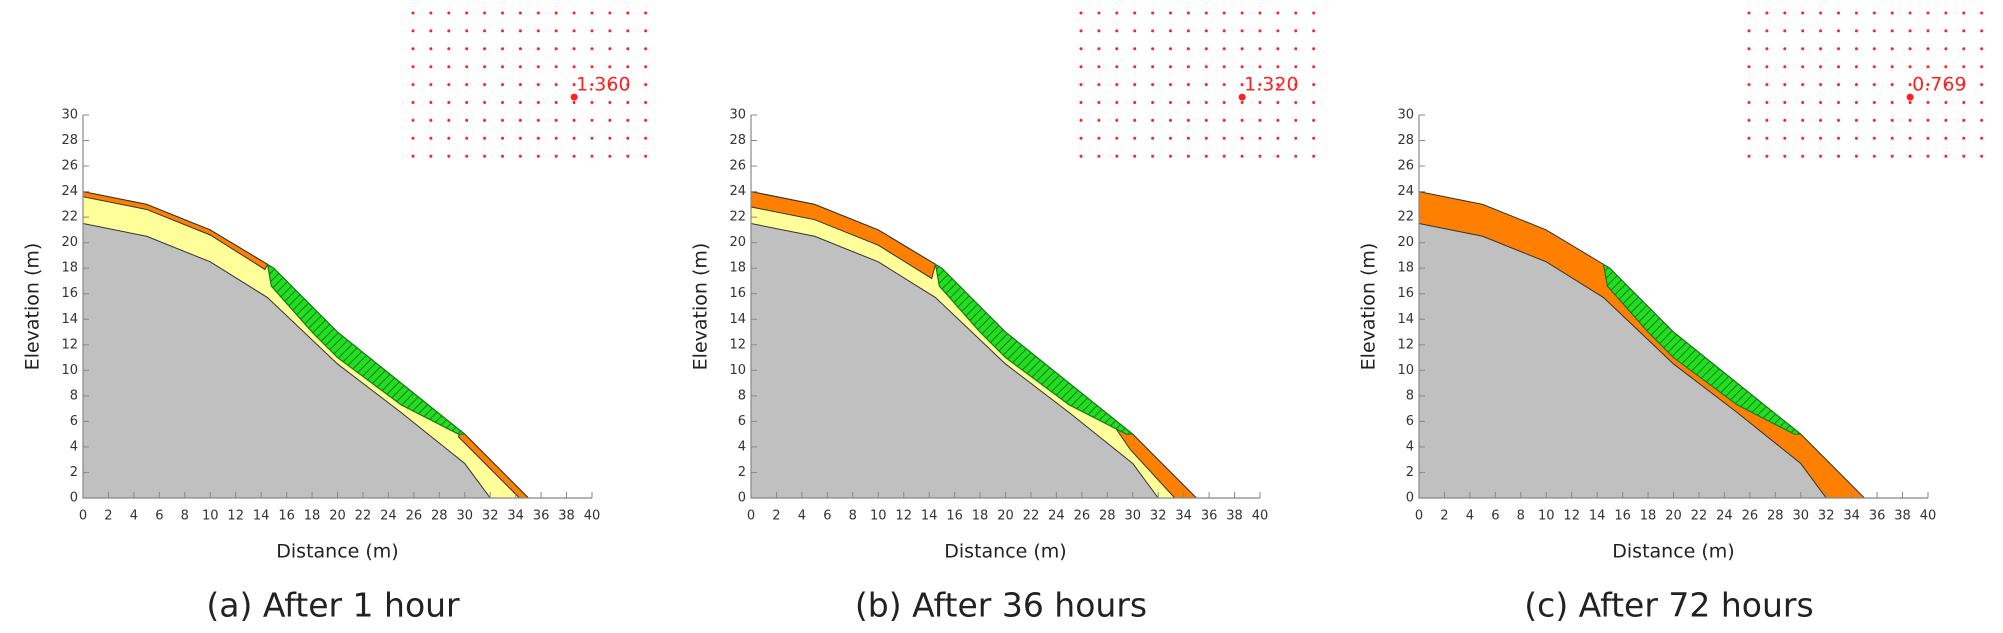 This screenshot has height=633, width=2003. What do you see at coordinates (541, 516) in the screenshot?
I see `x-tick-label: 36` at bounding box center [541, 516].